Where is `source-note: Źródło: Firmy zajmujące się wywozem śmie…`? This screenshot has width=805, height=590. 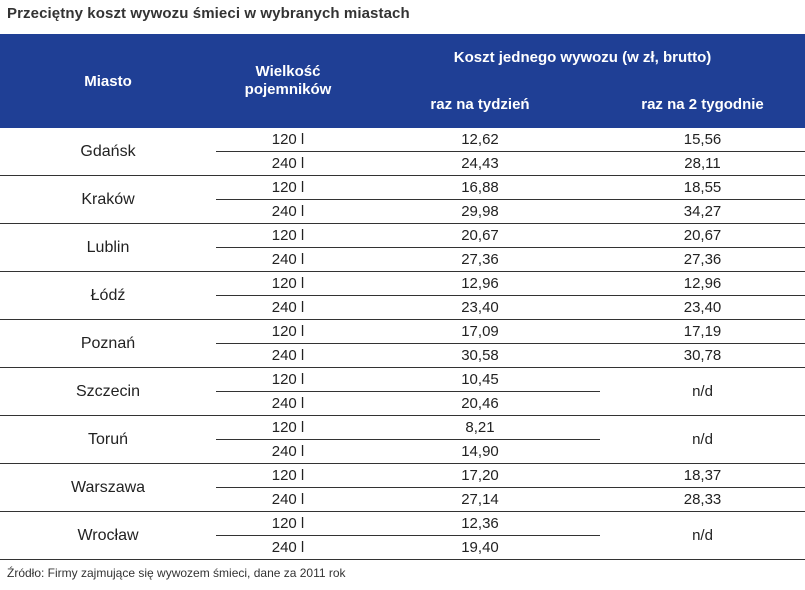
source-note: Źródło: Firmy zajmujące się wywozem śmie… is located at coordinates (176, 573).